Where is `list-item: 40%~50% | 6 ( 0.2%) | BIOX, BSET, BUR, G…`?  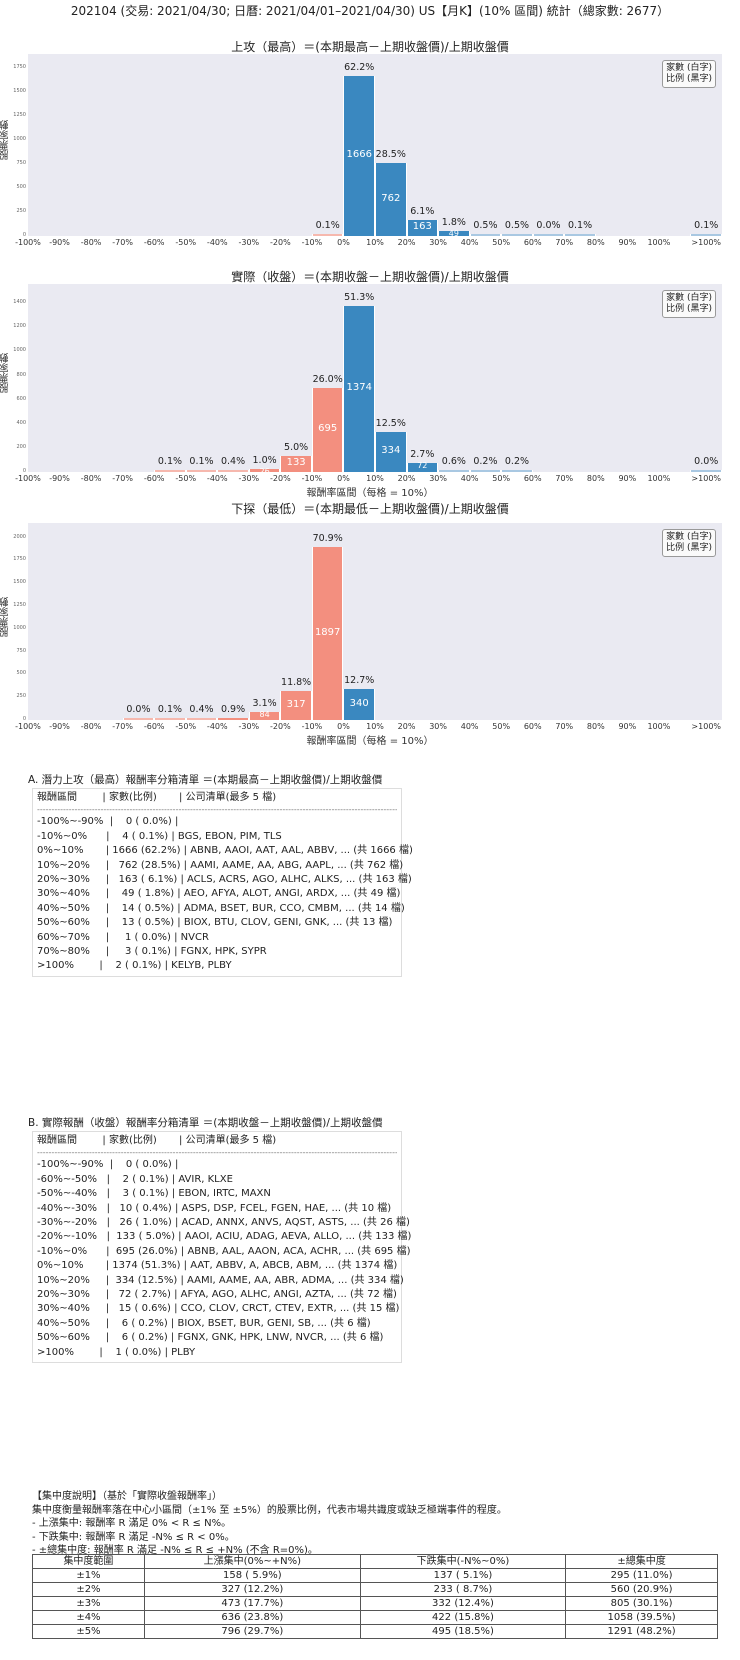
list-item: 40%~50% | 6 ( 0.2%) | BIOX, BSET, BUR, G… is located at coordinates (204, 1323).